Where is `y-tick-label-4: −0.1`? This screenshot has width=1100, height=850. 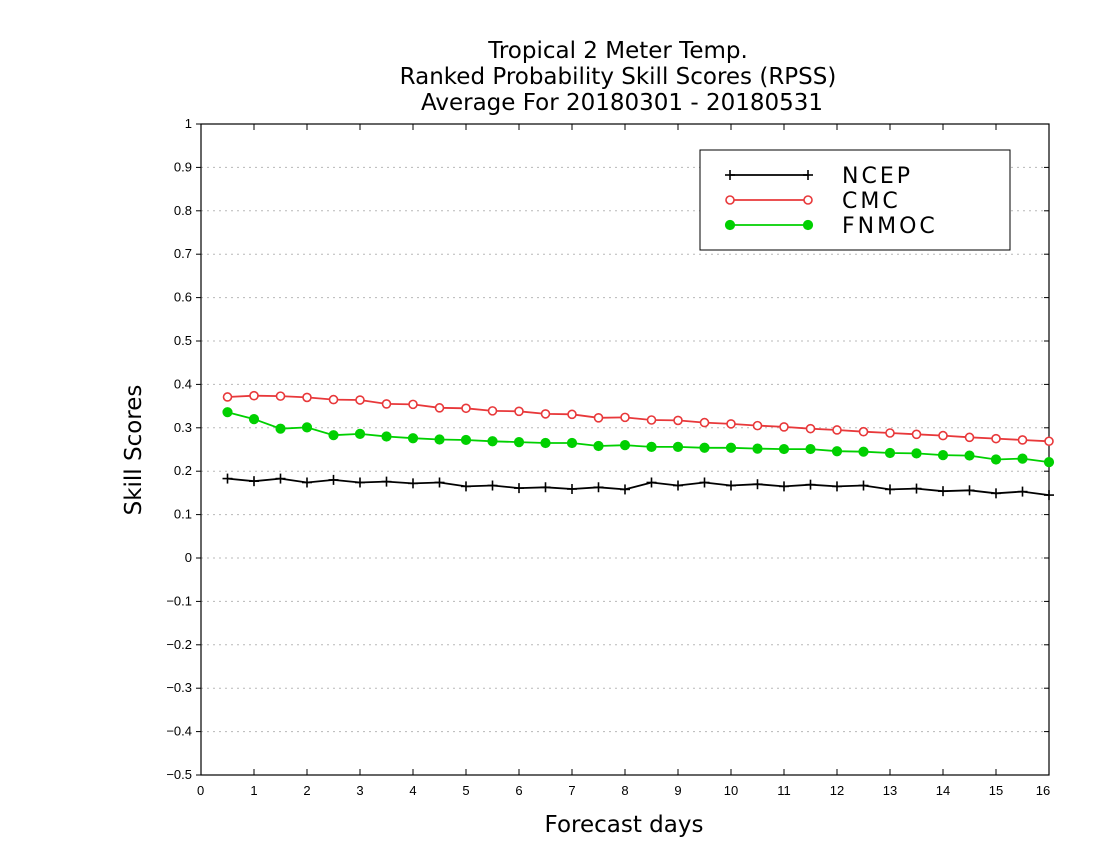
y-tick-label-4: −0.1 is located at coordinates (179, 600).